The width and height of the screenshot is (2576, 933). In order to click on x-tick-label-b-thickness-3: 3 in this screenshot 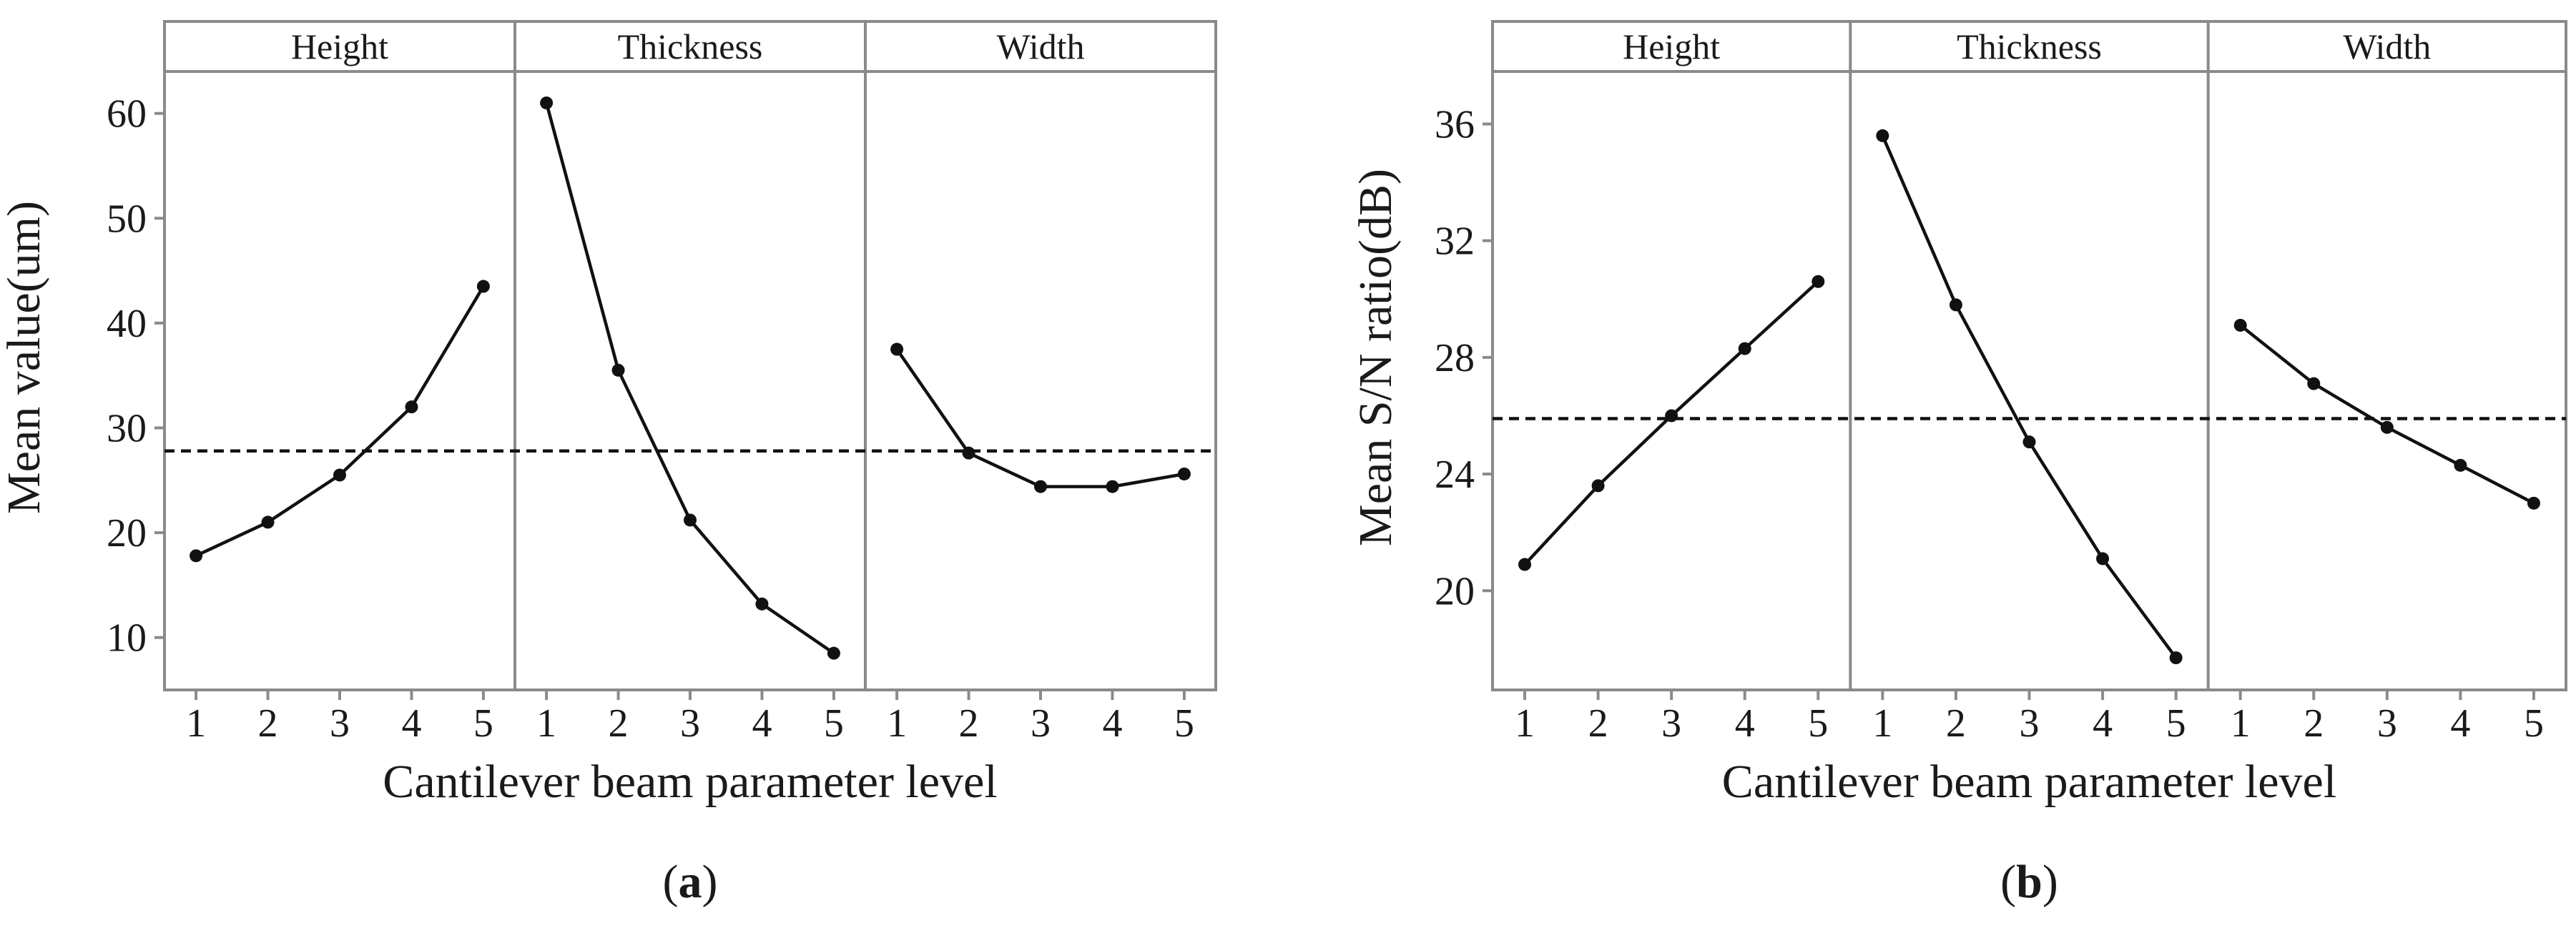, I will do `click(2030, 723)`.